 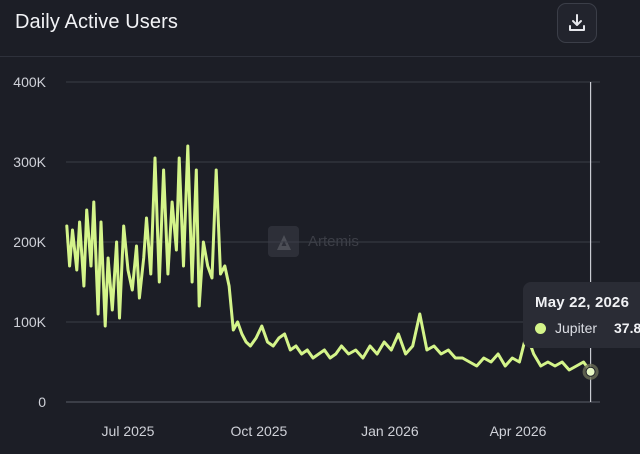 What do you see at coordinates (96, 22) in the screenshot?
I see `chart-title: Daily Active Users` at bounding box center [96, 22].